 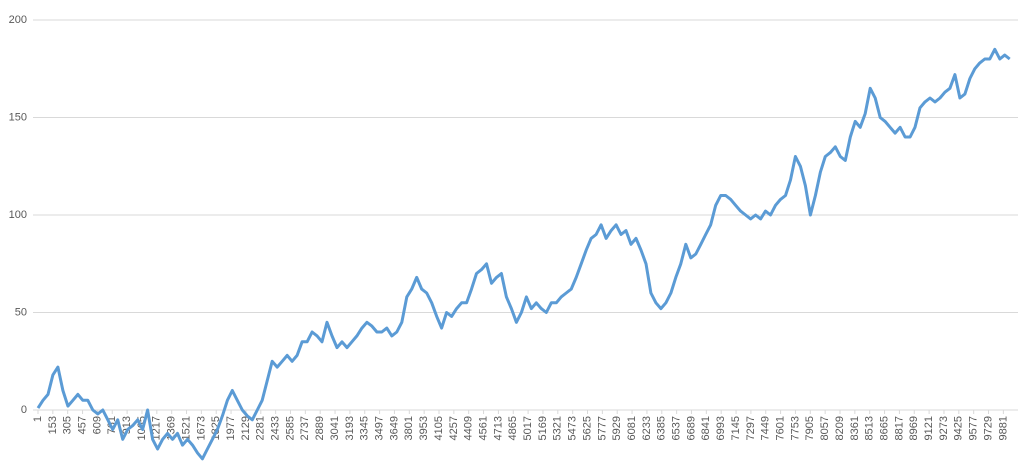 What do you see at coordinates (335, 428) in the screenshot?
I see `x-tick-label: 3041` at bounding box center [335, 428].